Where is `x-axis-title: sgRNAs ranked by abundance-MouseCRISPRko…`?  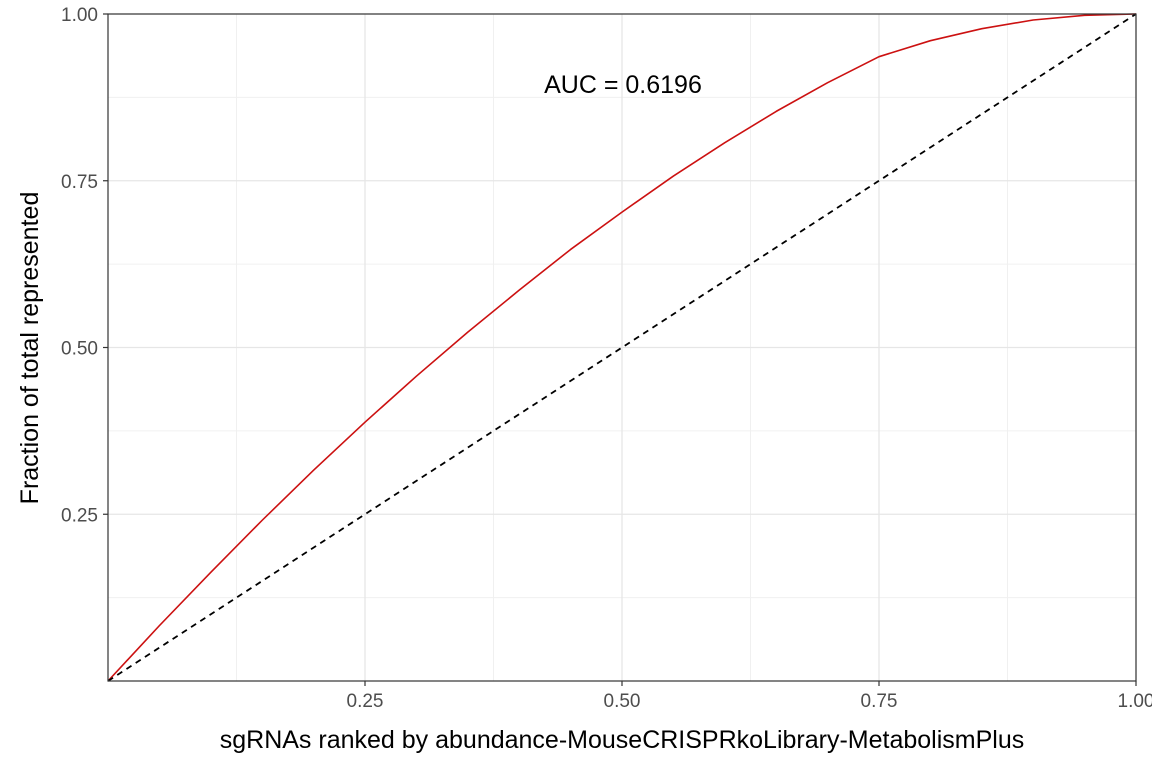
x-axis-title: sgRNAs ranked by abundance-MouseCRISPRko… is located at coordinates (622, 740).